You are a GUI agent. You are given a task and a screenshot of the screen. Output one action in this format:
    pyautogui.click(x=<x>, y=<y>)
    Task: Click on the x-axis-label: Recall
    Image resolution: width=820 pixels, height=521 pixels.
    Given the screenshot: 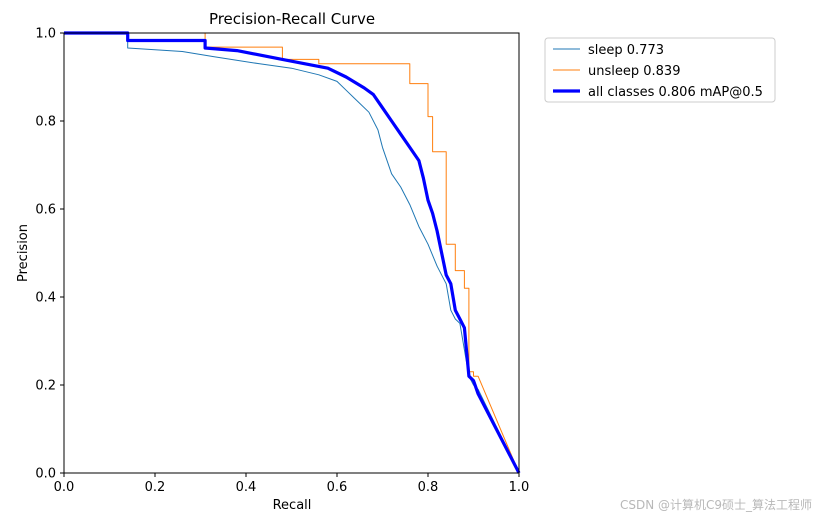 What is the action you would take?
    pyautogui.click(x=292, y=505)
    